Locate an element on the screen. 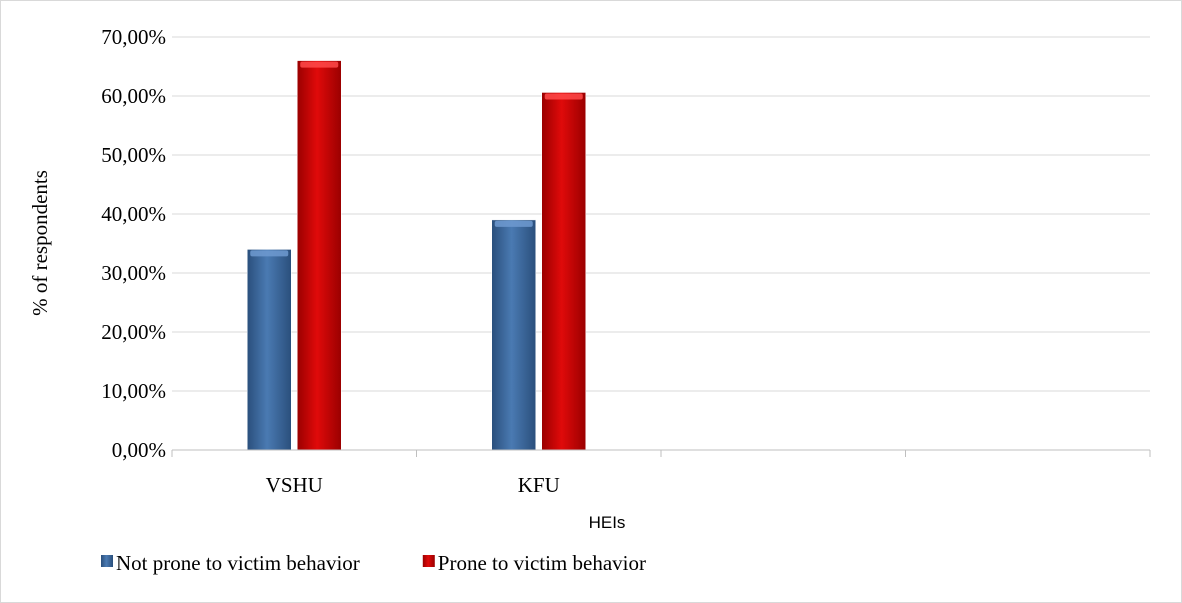 The width and height of the screenshot is (1182, 603). y-axis-label: % of respondents is located at coordinates (40, 243).